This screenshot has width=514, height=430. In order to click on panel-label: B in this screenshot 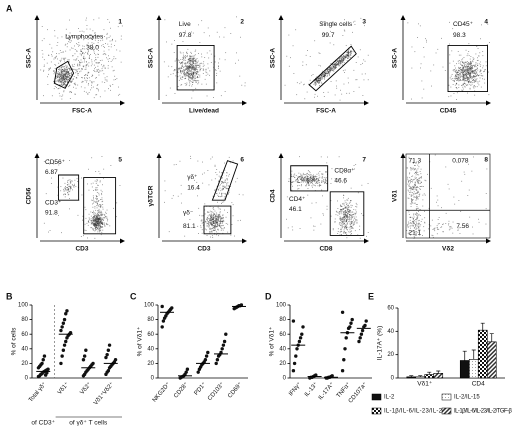, I will do `click(9, 296)`.